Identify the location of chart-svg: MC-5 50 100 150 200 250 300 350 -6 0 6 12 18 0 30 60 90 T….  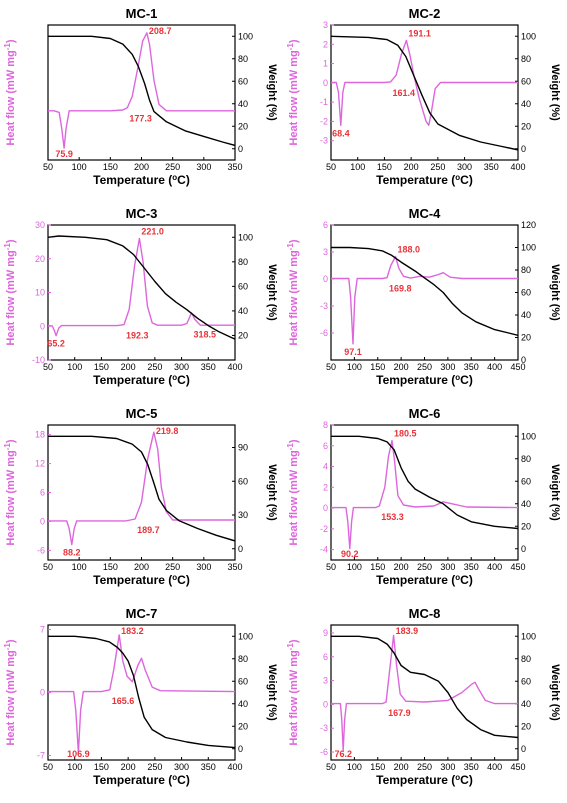
(140, 496).